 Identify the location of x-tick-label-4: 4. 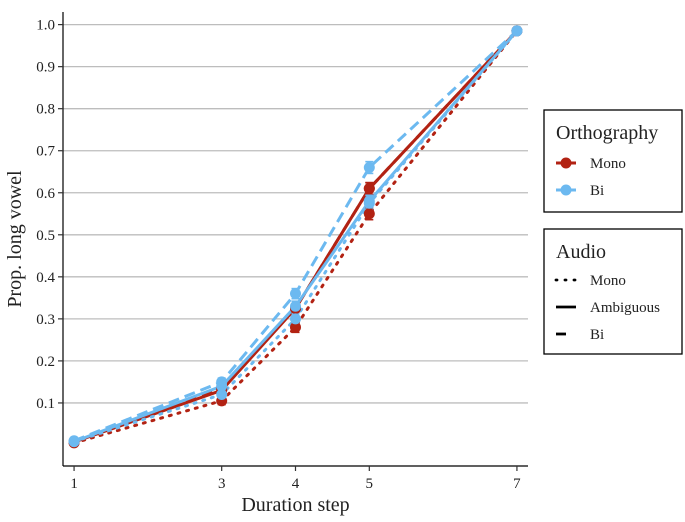
(296, 484).